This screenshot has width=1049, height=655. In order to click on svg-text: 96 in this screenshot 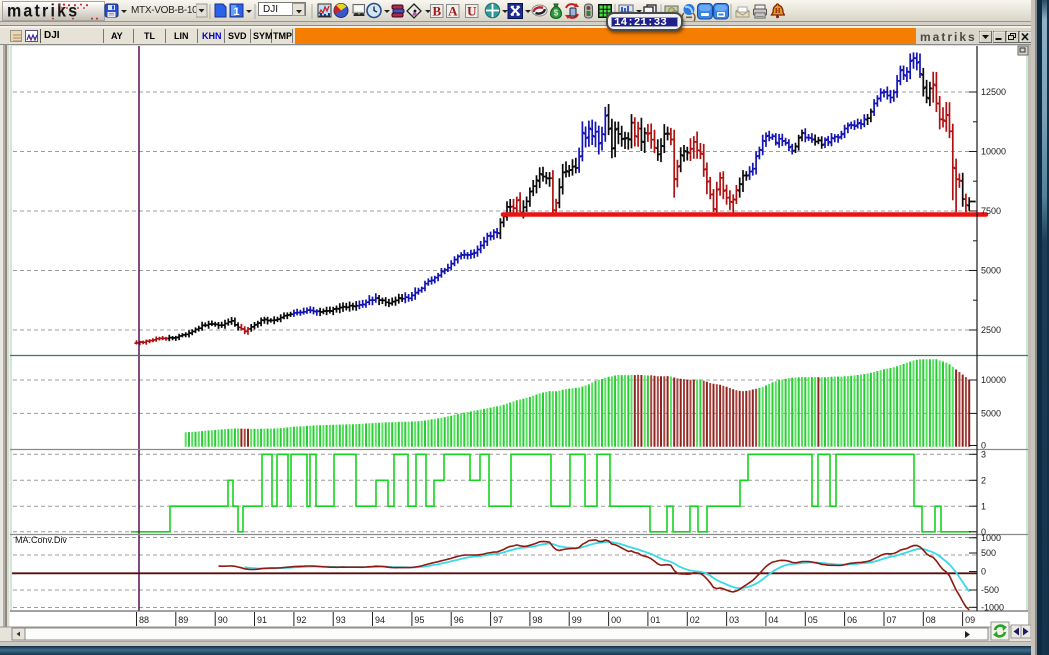, I will do `click(459, 620)`.